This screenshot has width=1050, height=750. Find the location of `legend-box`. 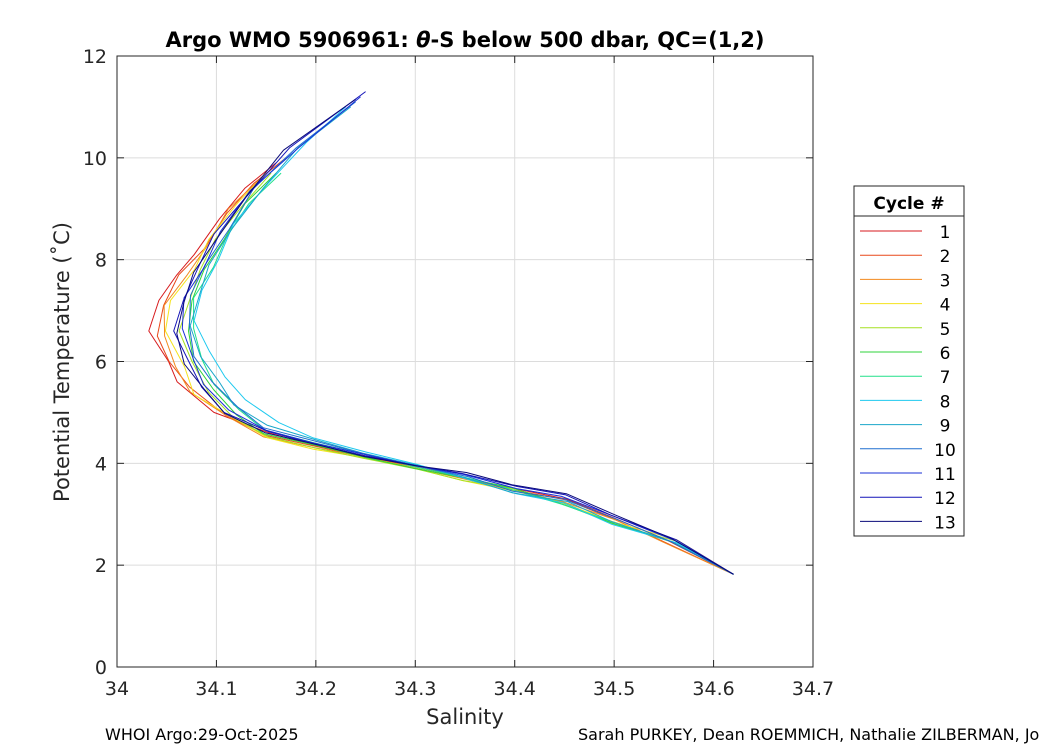

legend-box is located at coordinates (909, 361).